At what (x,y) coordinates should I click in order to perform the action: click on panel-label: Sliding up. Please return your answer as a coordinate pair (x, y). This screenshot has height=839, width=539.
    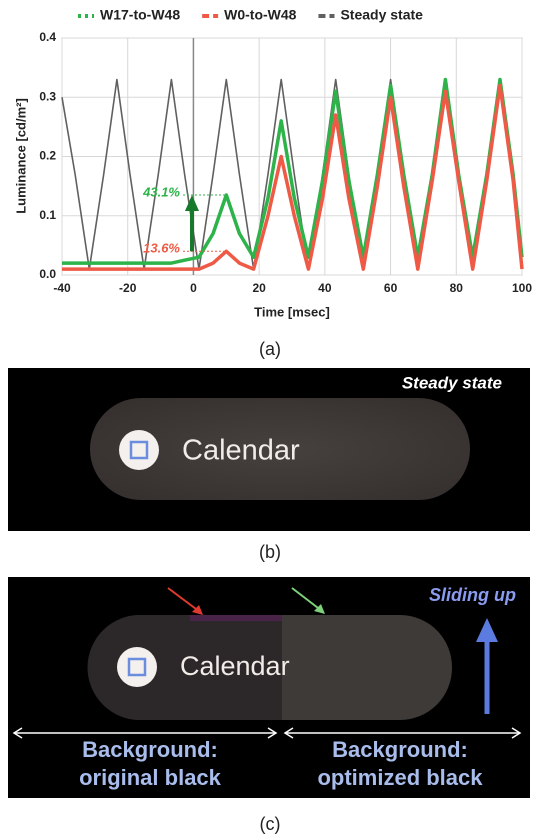
    Looking at the image, I should click on (472, 595).